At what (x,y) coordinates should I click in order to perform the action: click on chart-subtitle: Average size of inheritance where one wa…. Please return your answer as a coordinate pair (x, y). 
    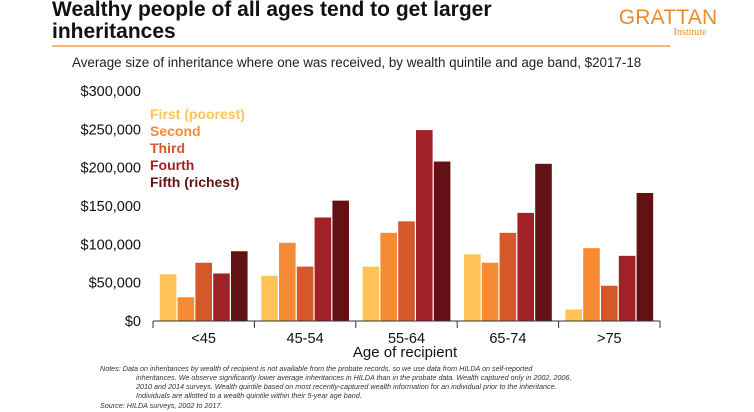
    Looking at the image, I should click on (356, 62).